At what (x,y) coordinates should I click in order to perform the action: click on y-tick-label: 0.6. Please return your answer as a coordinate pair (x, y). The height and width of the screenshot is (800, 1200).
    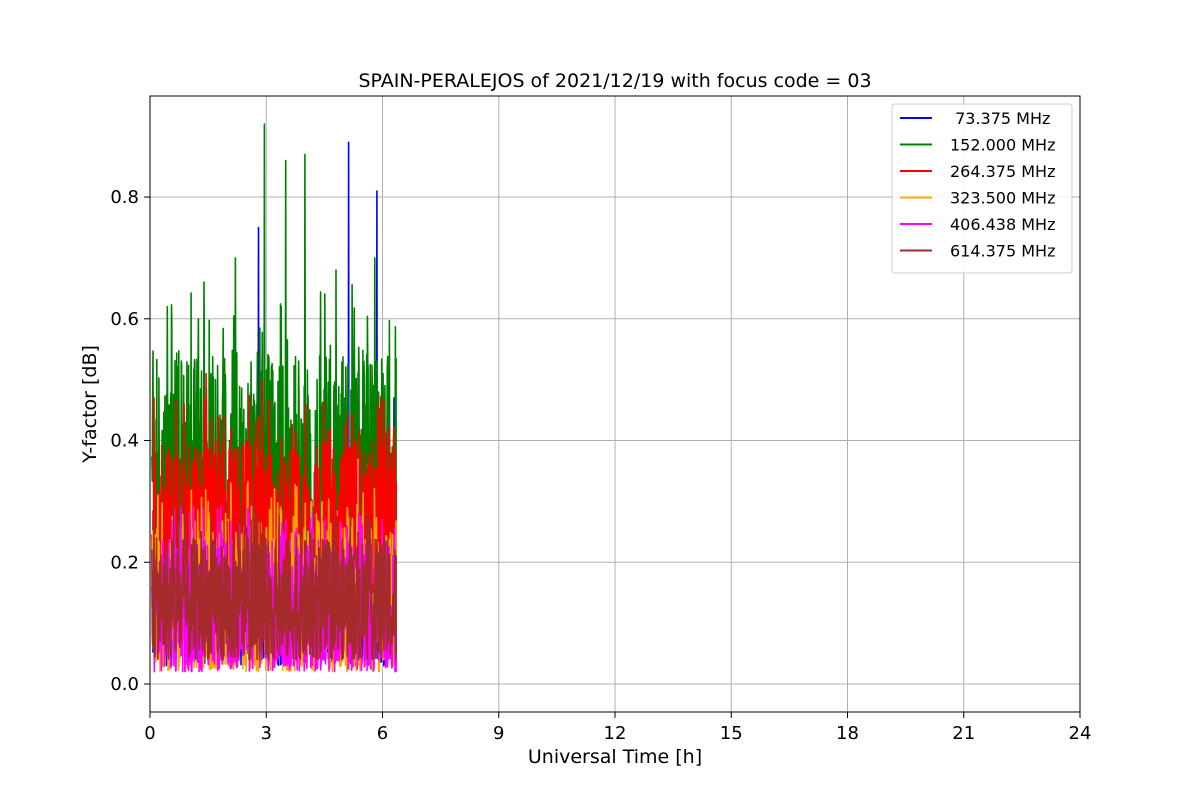
    Looking at the image, I should click on (124, 319).